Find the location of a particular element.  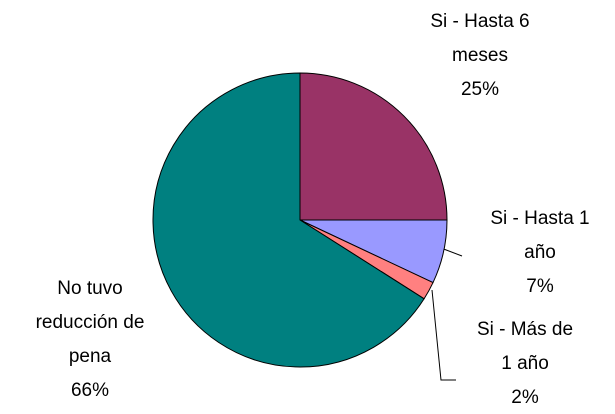

pie-slice is located at coordinates (373, 146).